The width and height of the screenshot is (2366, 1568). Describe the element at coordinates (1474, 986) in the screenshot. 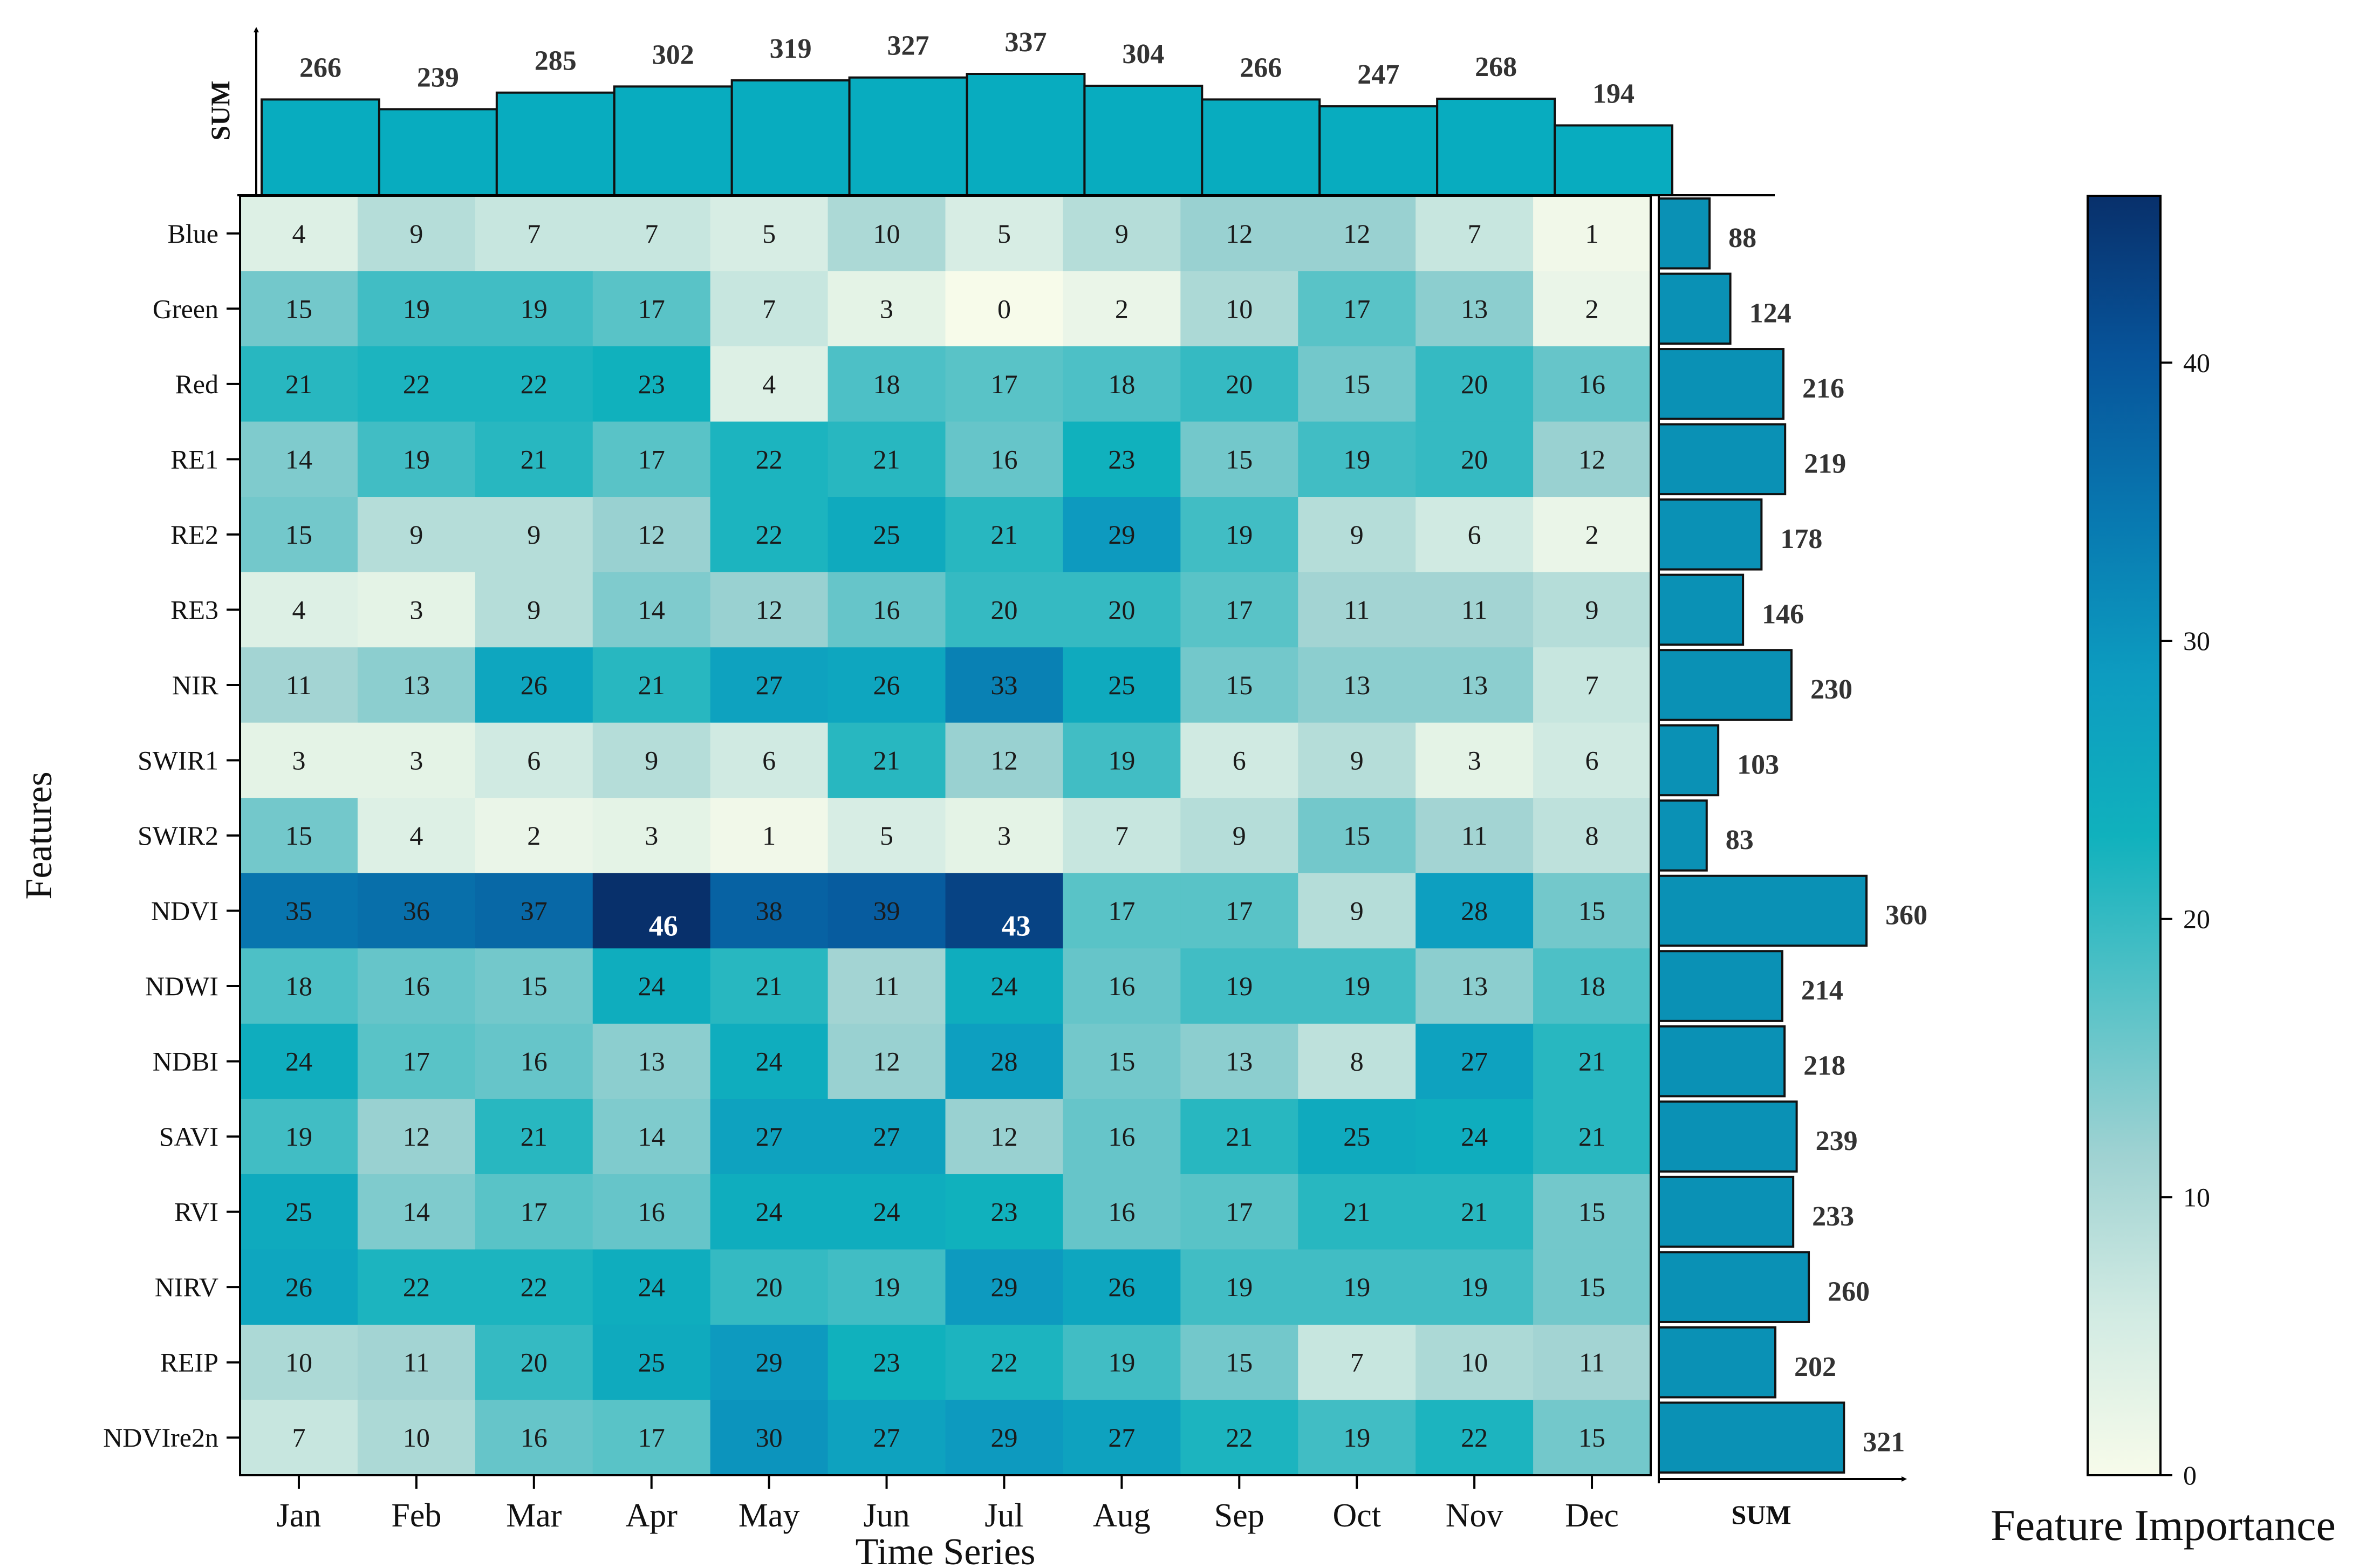

I see `cell-value-label: 13` at that location.